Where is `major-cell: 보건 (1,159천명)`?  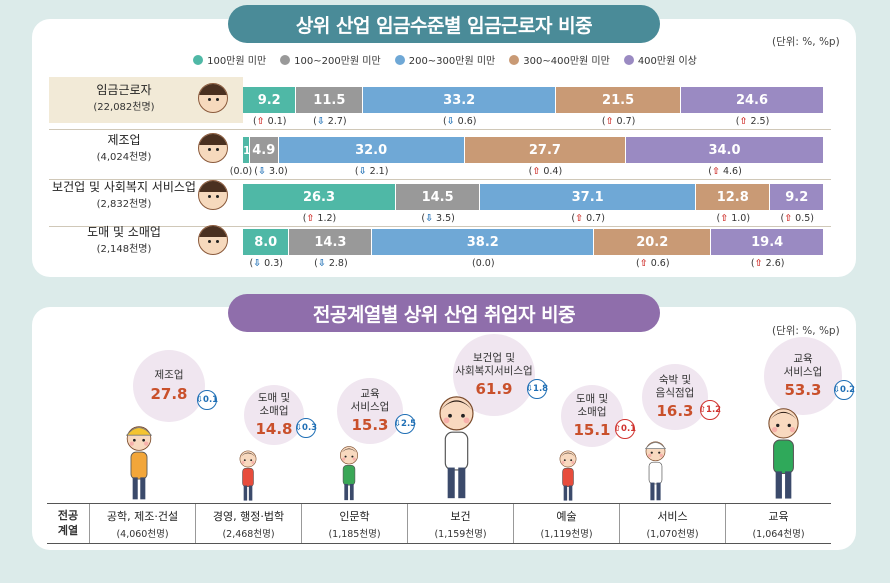
major-cell: 보건 (1,159천명) is located at coordinates (460, 523).